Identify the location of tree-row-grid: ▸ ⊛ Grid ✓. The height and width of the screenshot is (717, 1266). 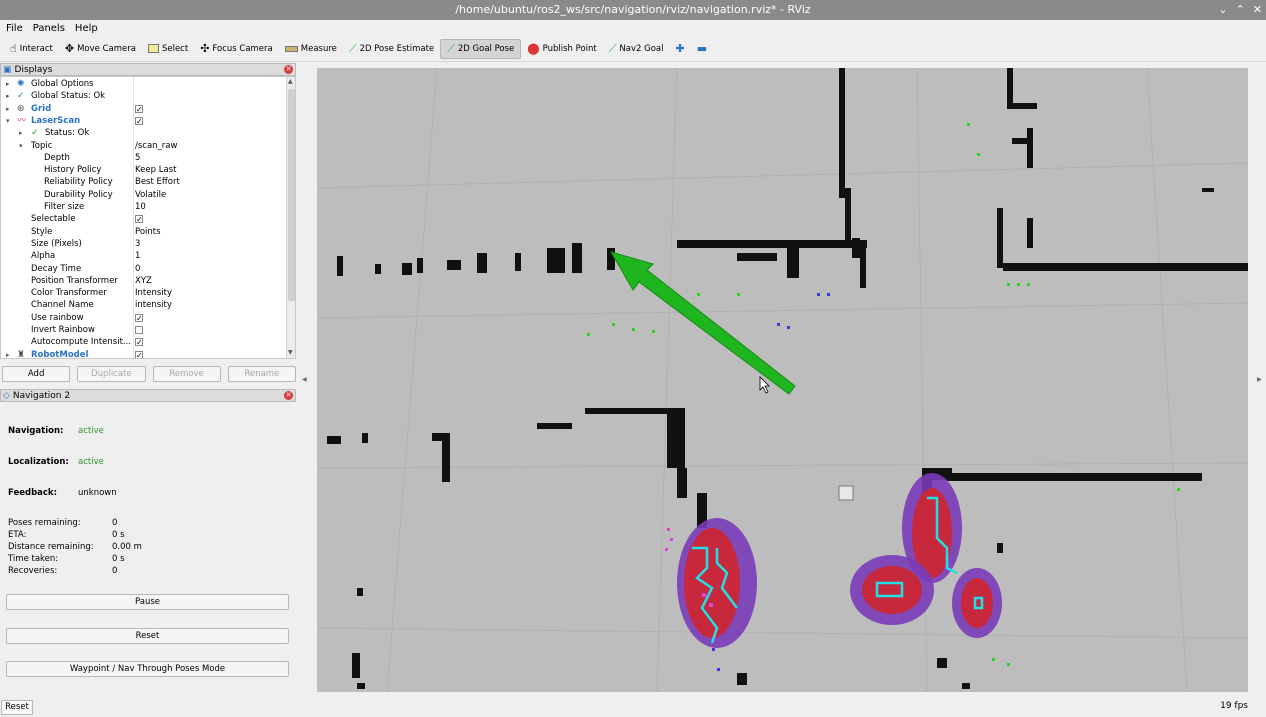
(74, 108).